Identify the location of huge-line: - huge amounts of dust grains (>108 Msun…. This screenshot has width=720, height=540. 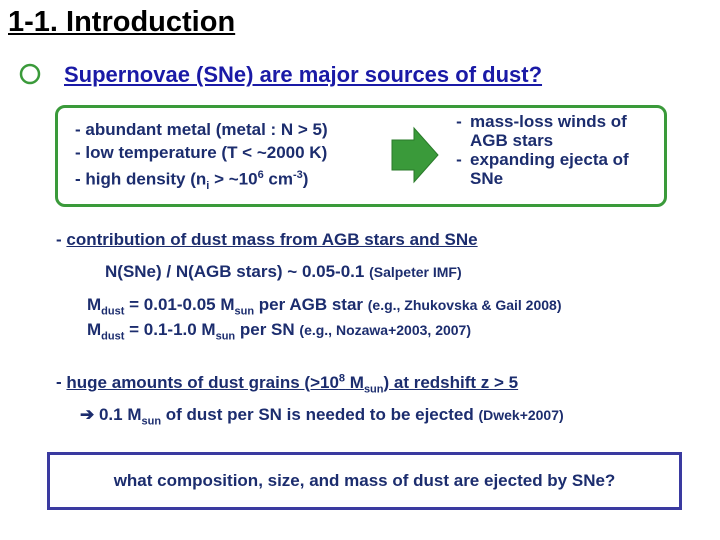
(287, 383).